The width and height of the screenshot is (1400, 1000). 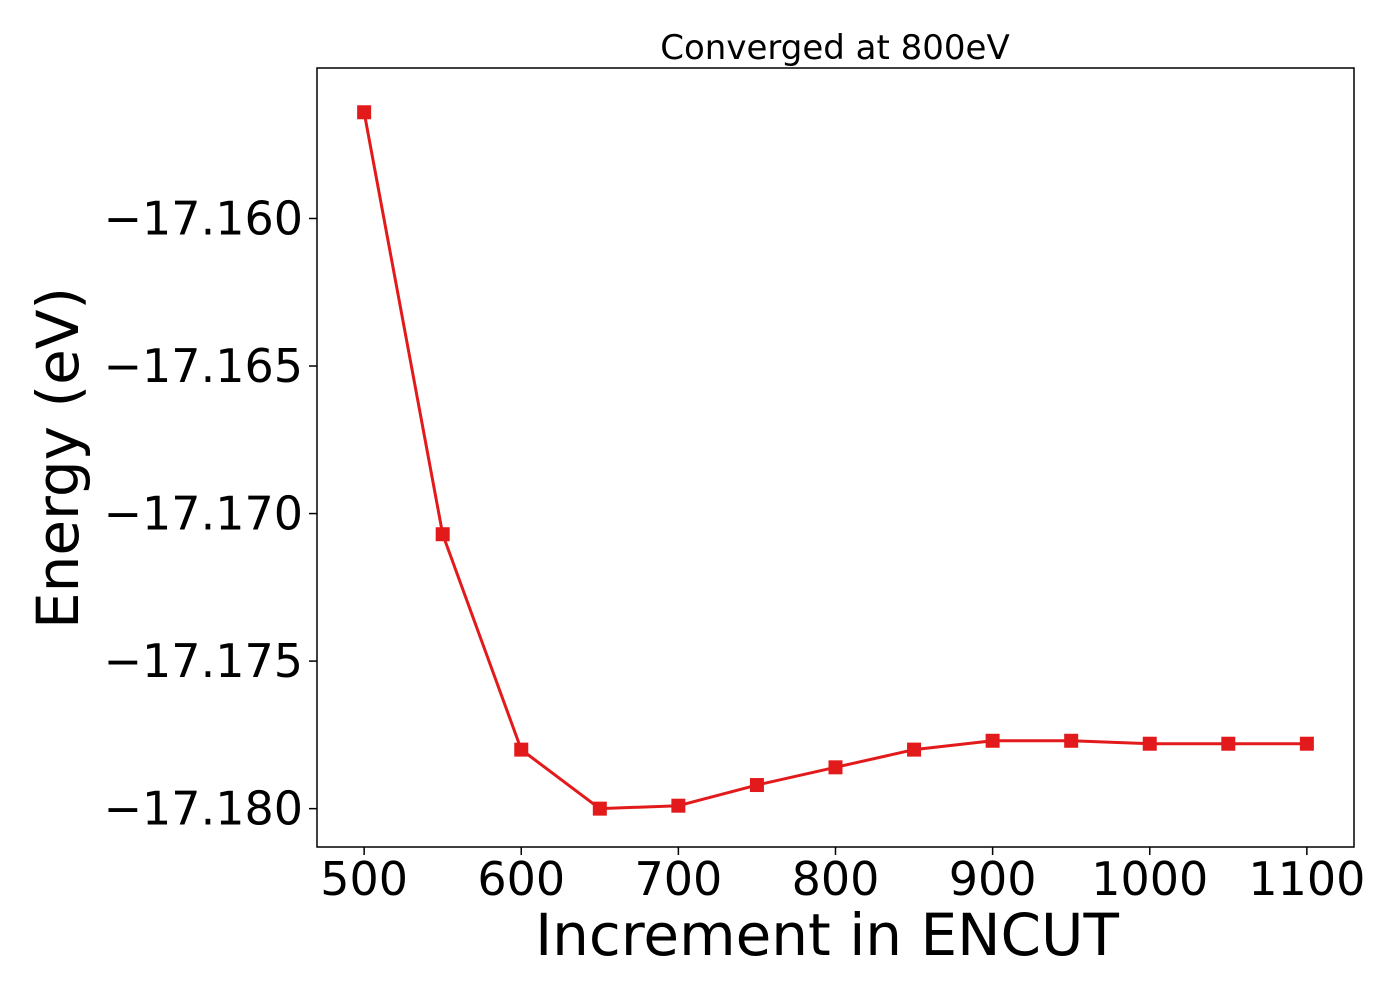 What do you see at coordinates (204, 661) in the screenshot?
I see `y-tick-label: −17.175` at bounding box center [204, 661].